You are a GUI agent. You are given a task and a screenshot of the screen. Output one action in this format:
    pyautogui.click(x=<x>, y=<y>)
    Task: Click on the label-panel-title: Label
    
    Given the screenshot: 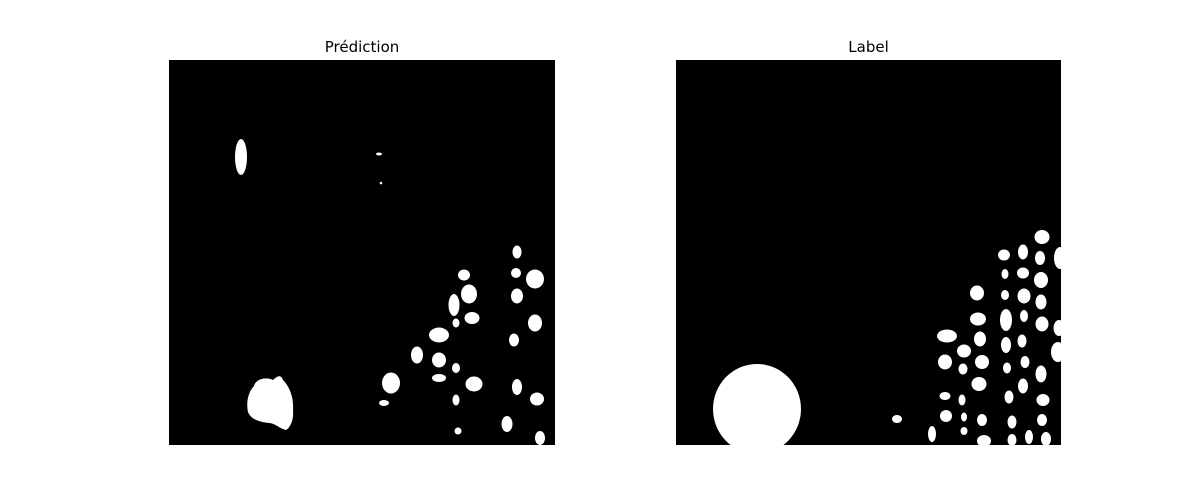 What is the action you would take?
    pyautogui.click(x=868, y=47)
    